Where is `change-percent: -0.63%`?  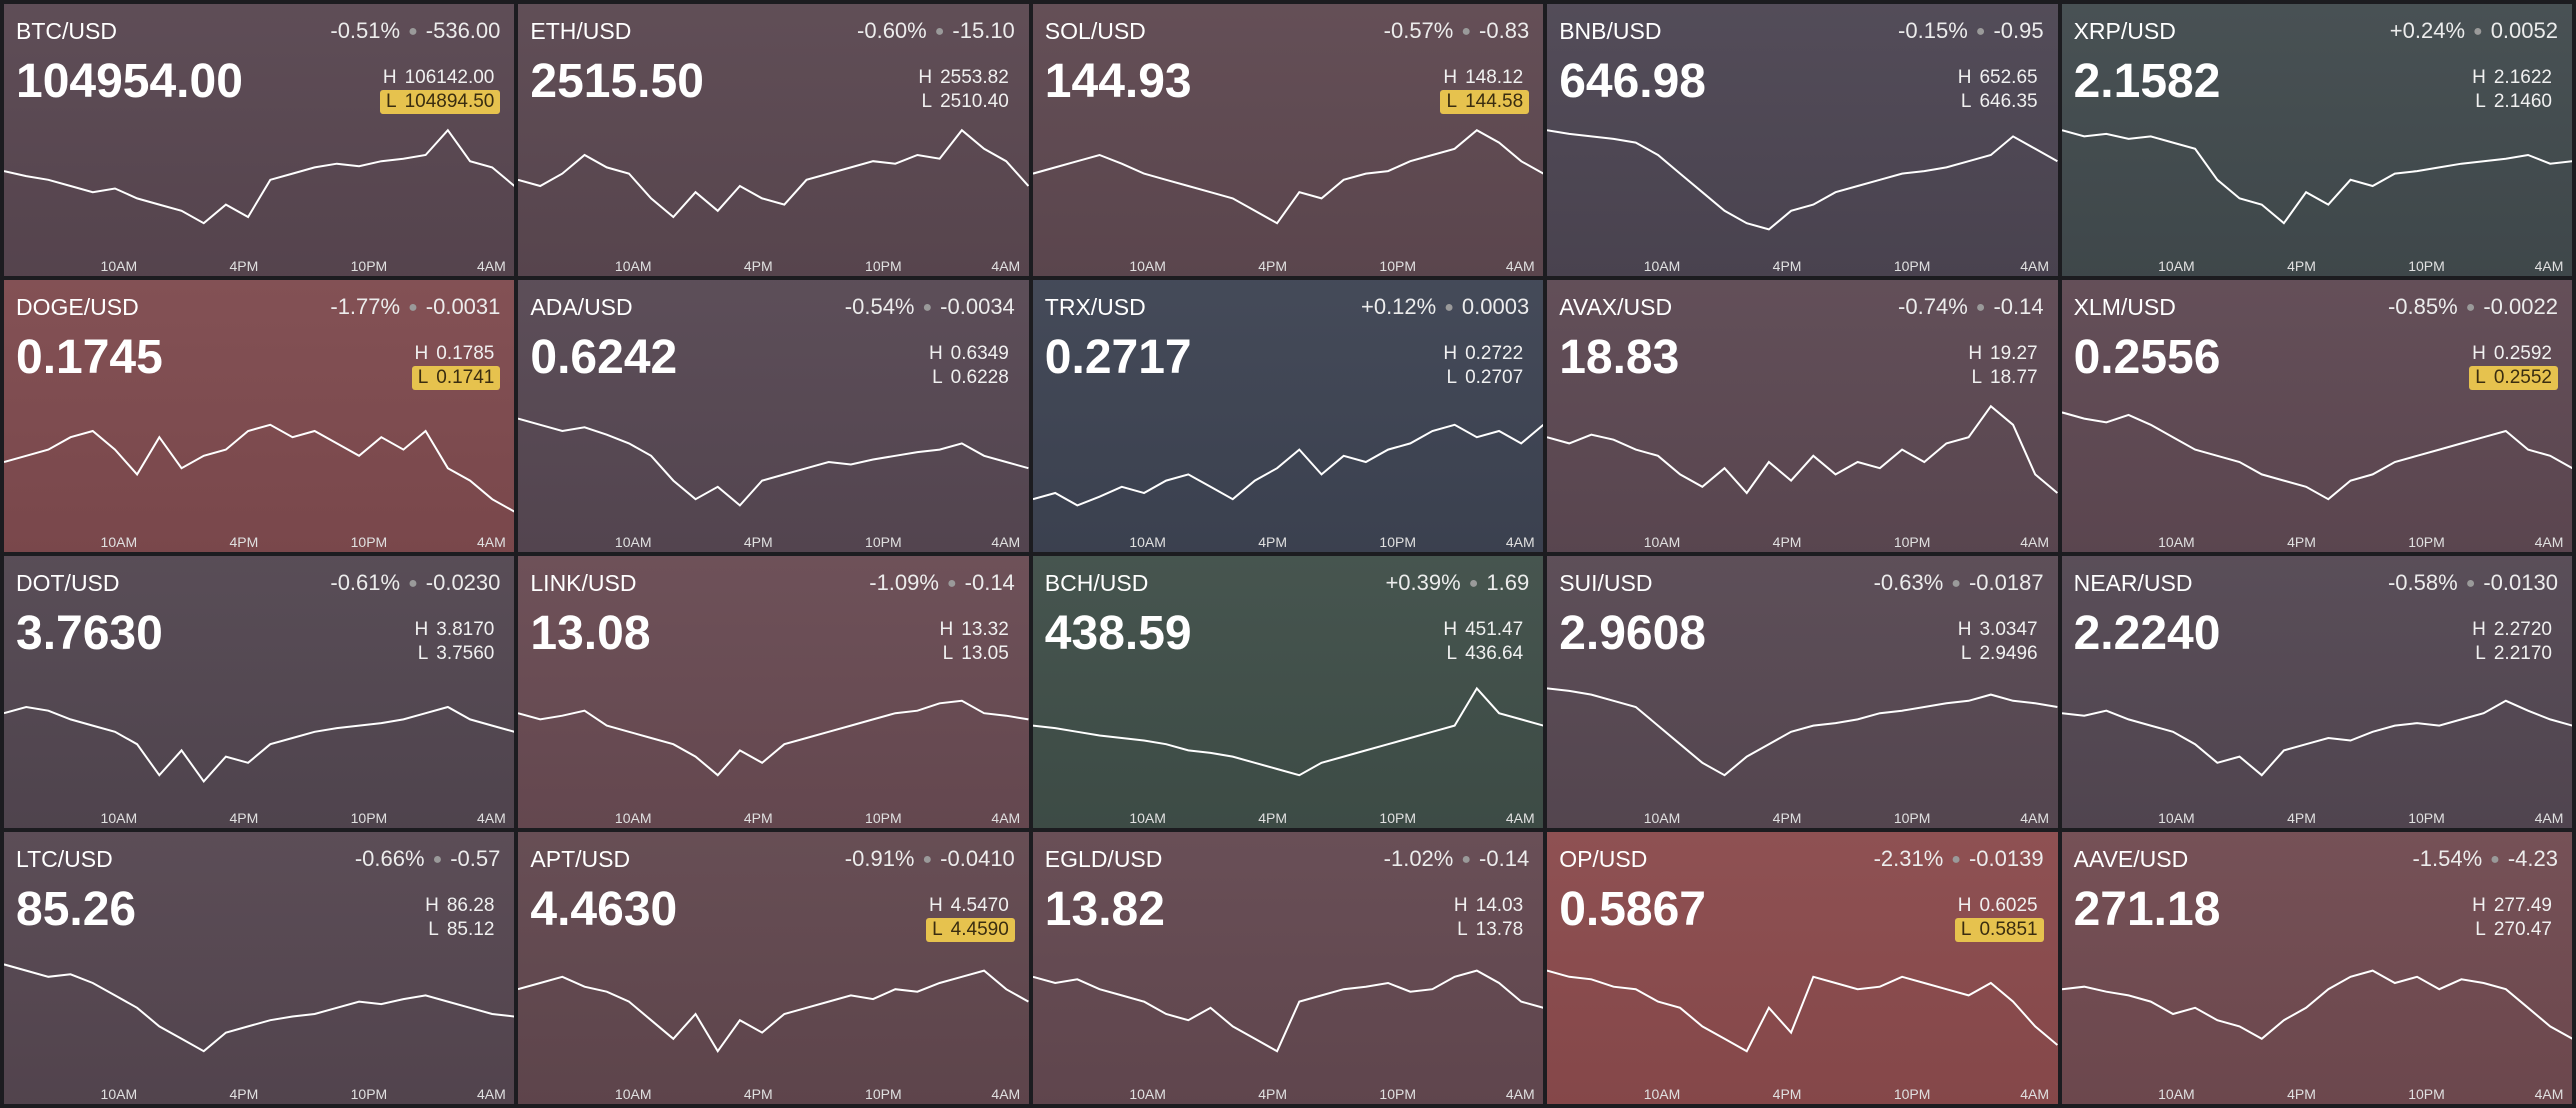
change-percent: -0.63% is located at coordinates (1908, 582).